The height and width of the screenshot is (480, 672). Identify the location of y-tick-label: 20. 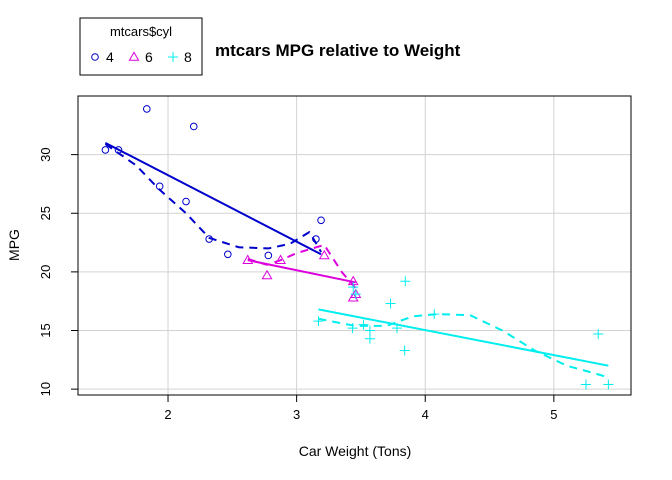
(45, 272).